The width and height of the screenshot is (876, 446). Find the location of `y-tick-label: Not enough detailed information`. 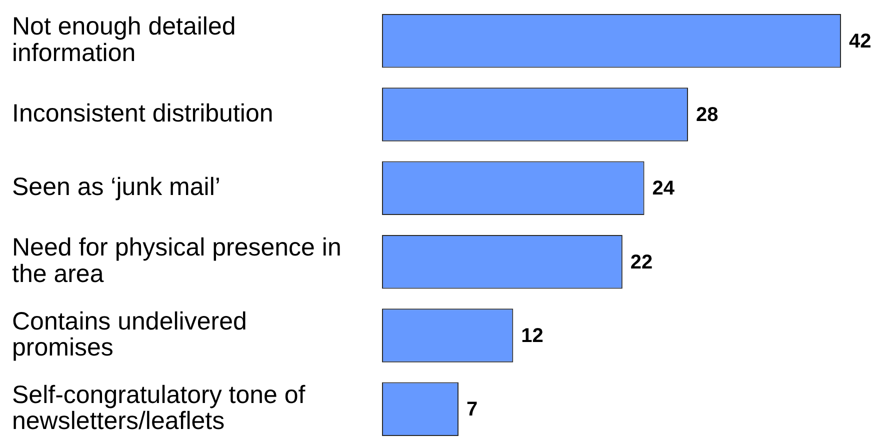

y-tick-label: Not enough detailed information is located at coordinates (124, 39).